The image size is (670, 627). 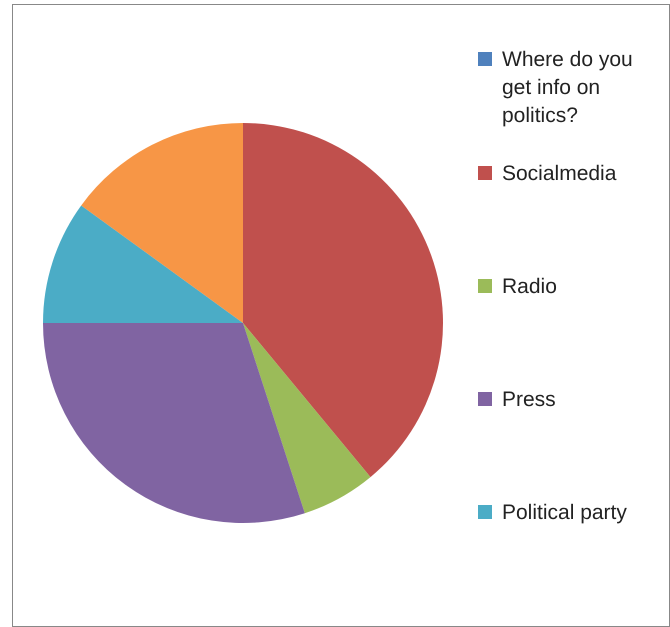 What do you see at coordinates (564, 513) in the screenshot?
I see `legend-label: Political party` at bounding box center [564, 513].